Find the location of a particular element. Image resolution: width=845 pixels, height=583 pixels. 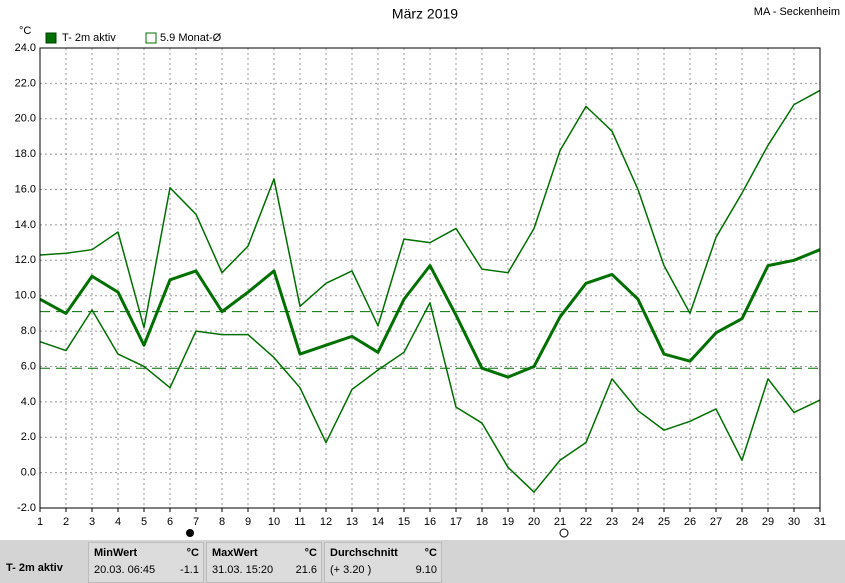

moon-full is located at coordinates (190, 533).